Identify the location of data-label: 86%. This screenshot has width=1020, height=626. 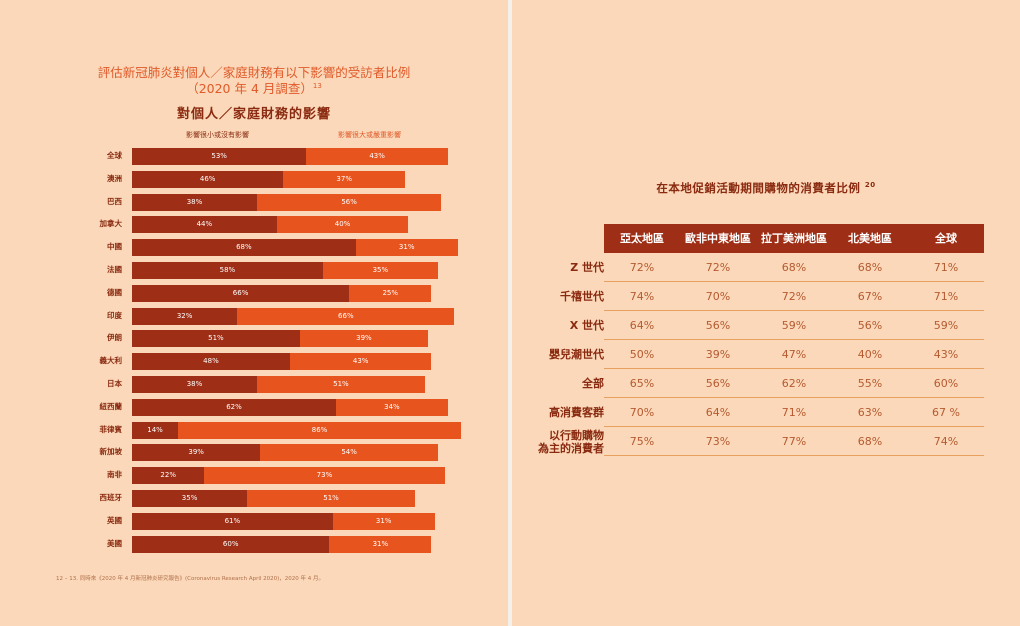
(319, 429).